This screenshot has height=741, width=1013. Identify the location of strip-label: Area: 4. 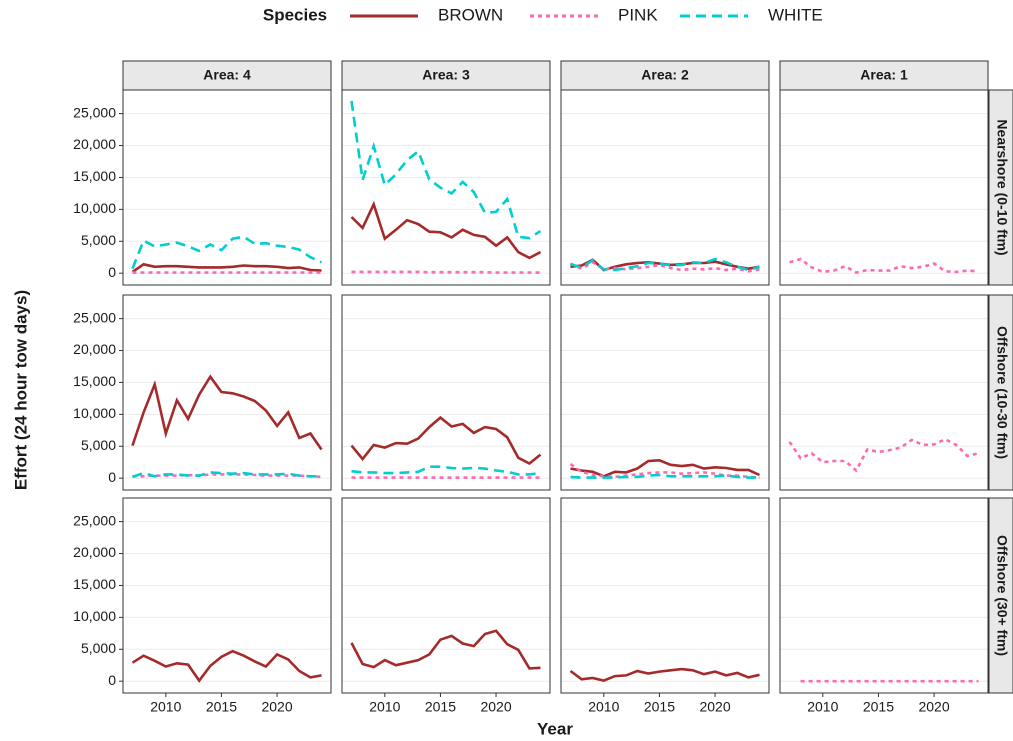
(227, 75).